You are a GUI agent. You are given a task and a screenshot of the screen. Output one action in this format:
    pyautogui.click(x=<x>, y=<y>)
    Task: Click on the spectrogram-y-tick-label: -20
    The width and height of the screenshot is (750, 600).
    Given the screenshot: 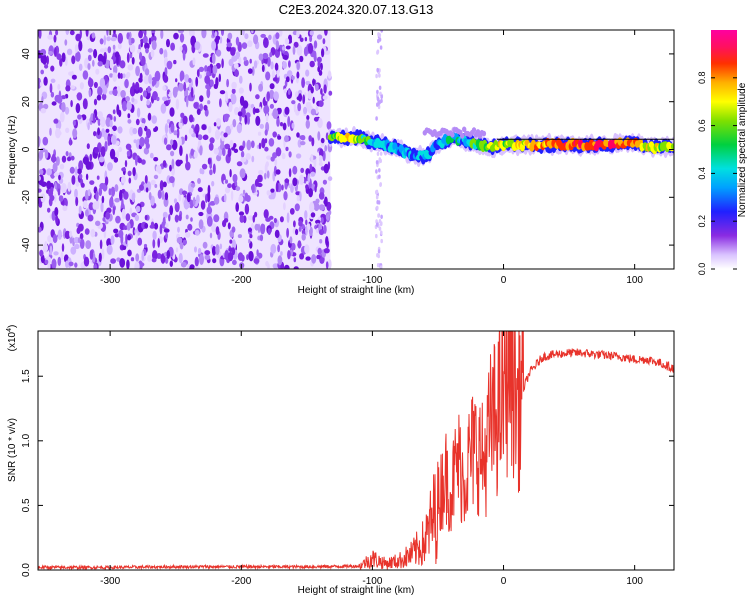 What is the action you would take?
    pyautogui.click(x=26, y=197)
    